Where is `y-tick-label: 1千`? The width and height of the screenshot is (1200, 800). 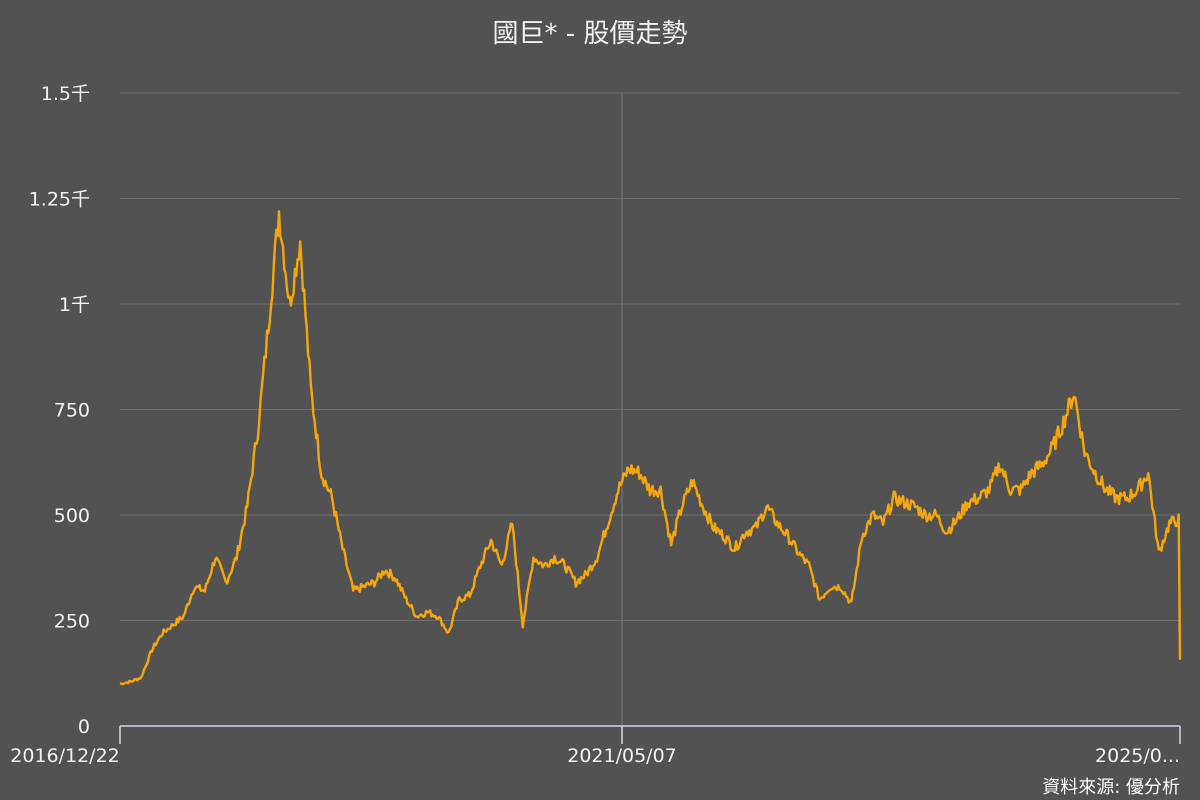
y-tick-label: 1千 is located at coordinates (74, 305).